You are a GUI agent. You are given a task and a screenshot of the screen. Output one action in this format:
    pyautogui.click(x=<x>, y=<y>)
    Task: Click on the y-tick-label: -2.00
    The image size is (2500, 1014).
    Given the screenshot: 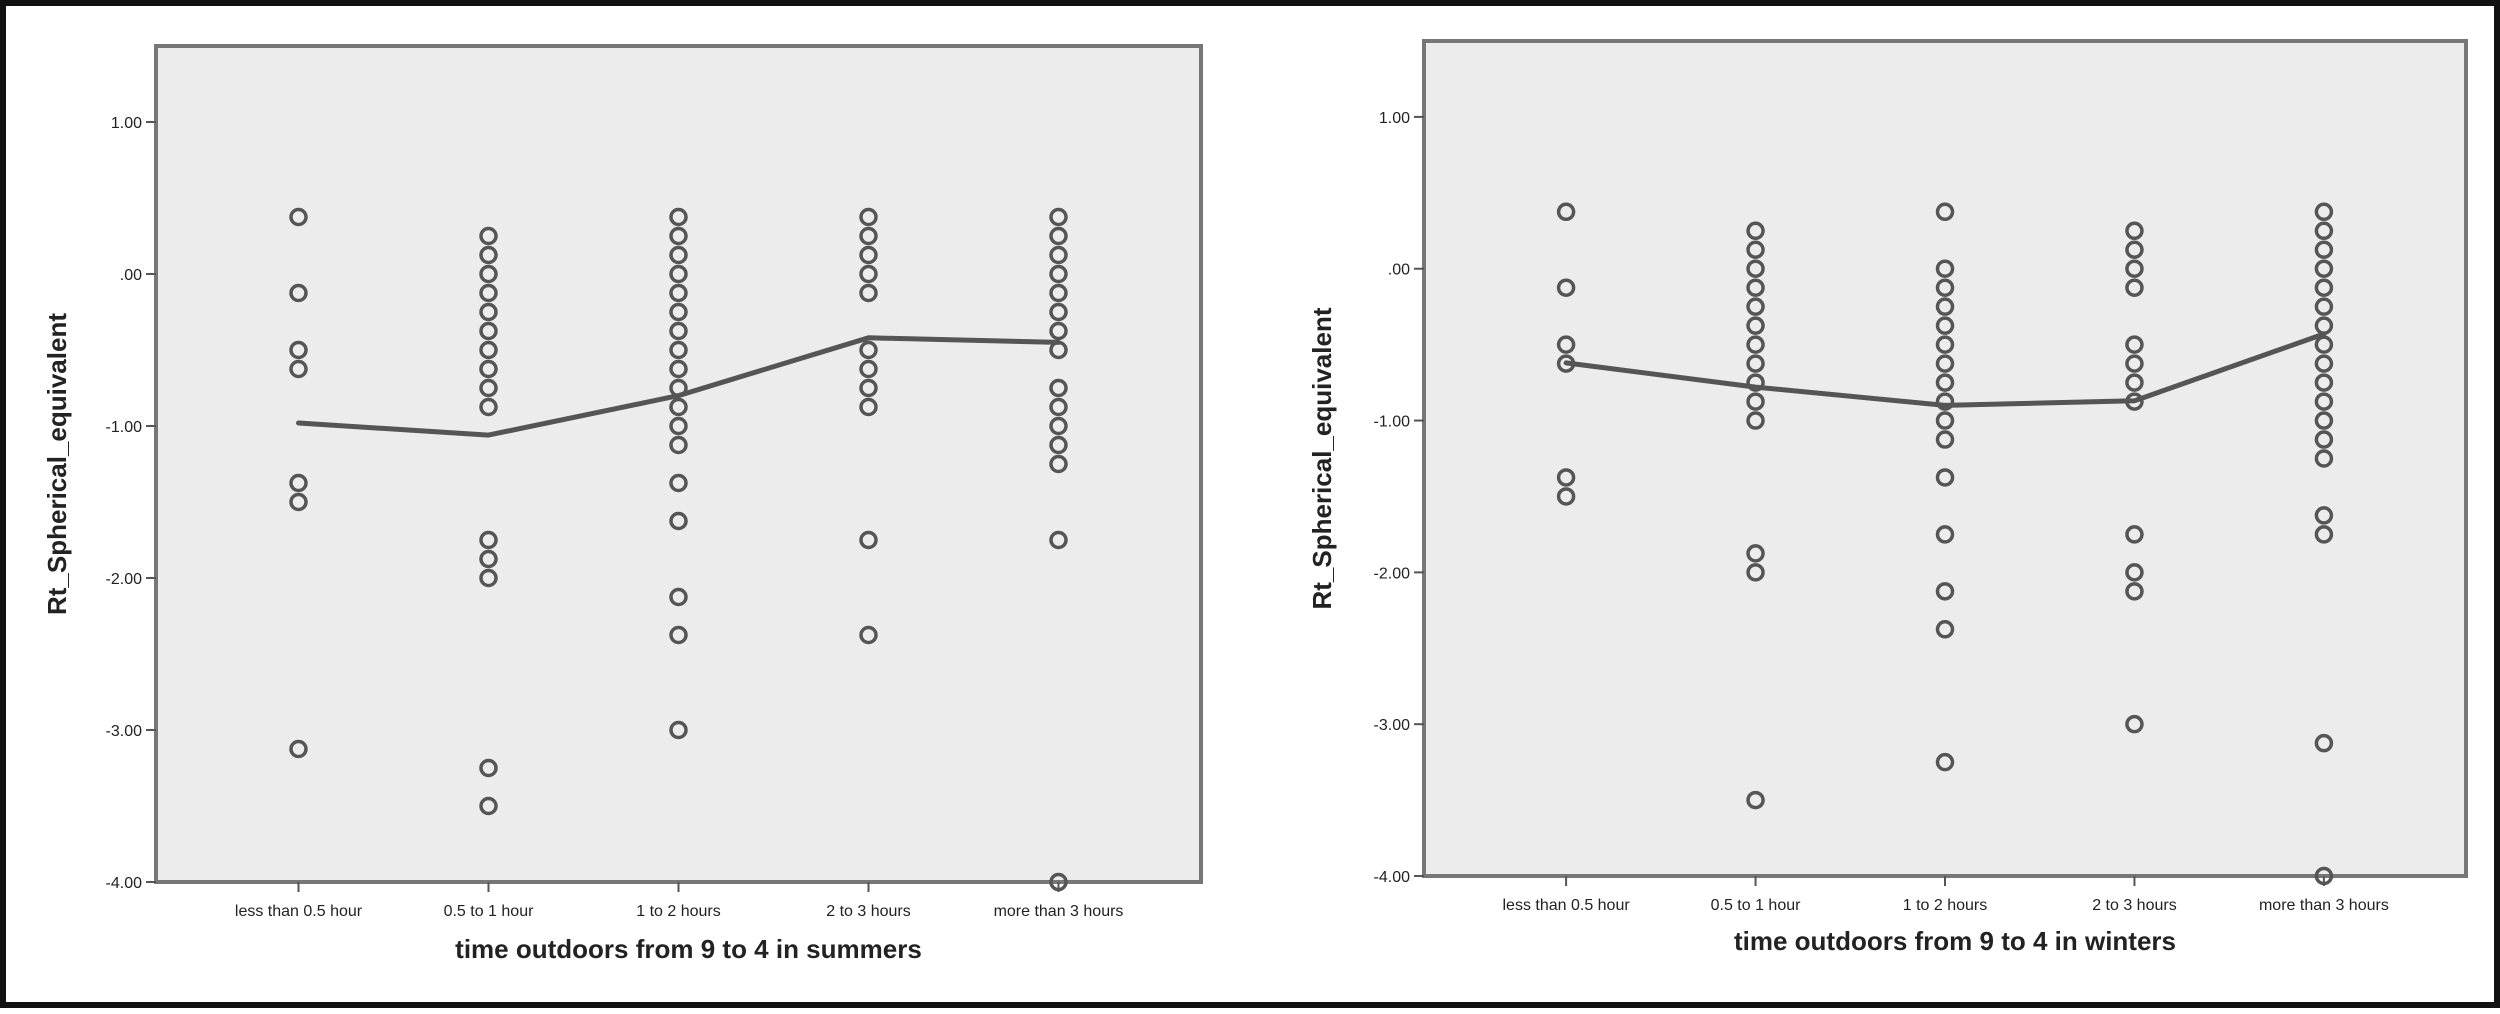 What is the action you would take?
    pyautogui.click(x=1392, y=573)
    